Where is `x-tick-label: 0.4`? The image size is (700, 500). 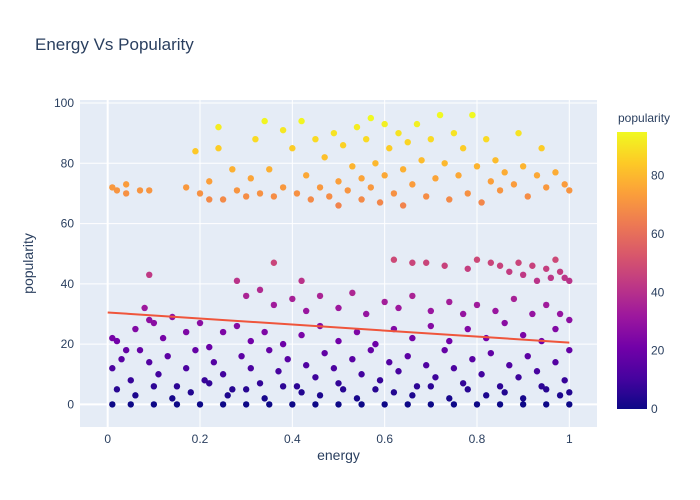
x-tick-label: 0.4 is located at coordinates (292, 439).